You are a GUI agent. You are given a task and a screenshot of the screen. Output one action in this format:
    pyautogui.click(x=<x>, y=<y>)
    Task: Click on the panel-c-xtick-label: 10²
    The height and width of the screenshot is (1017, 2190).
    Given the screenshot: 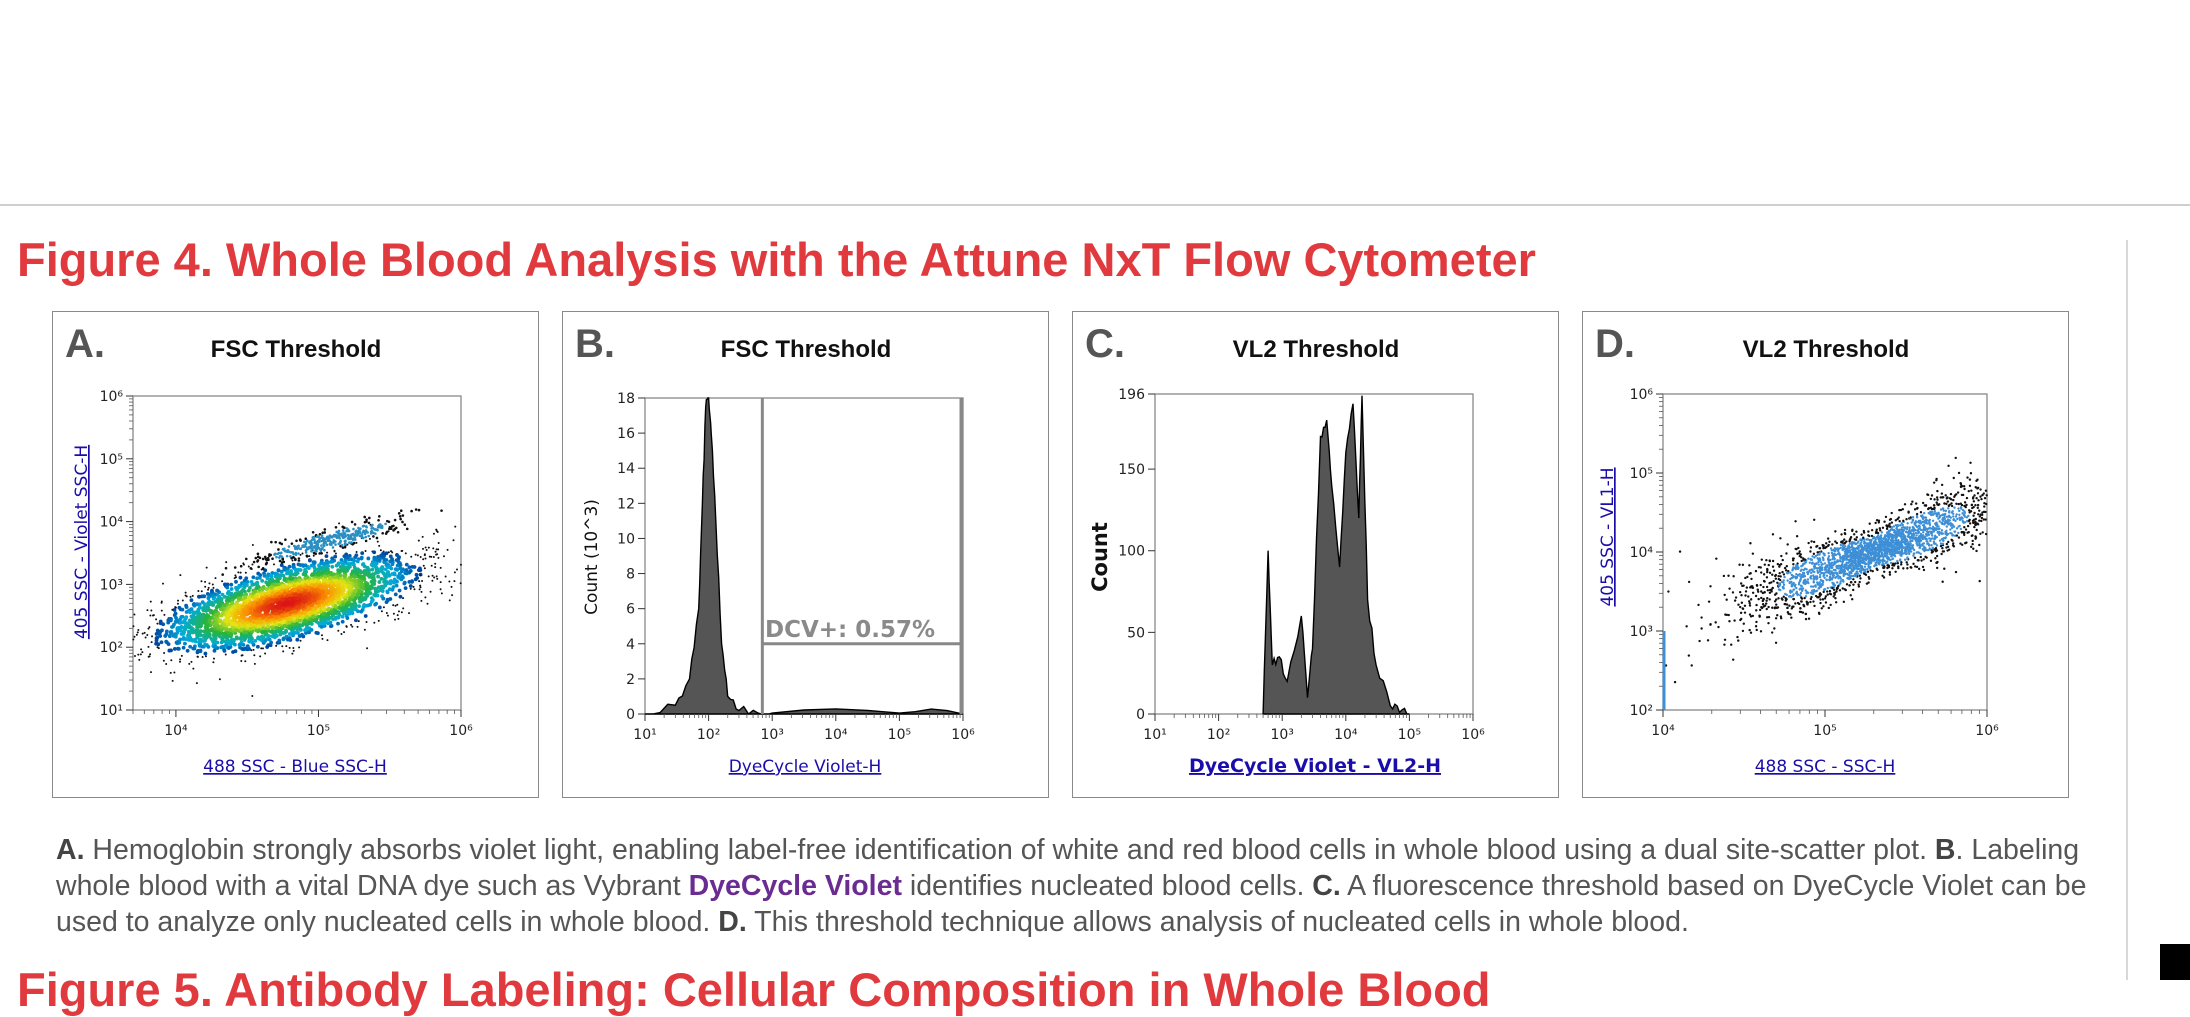 What is the action you would take?
    pyautogui.click(x=1218, y=735)
    